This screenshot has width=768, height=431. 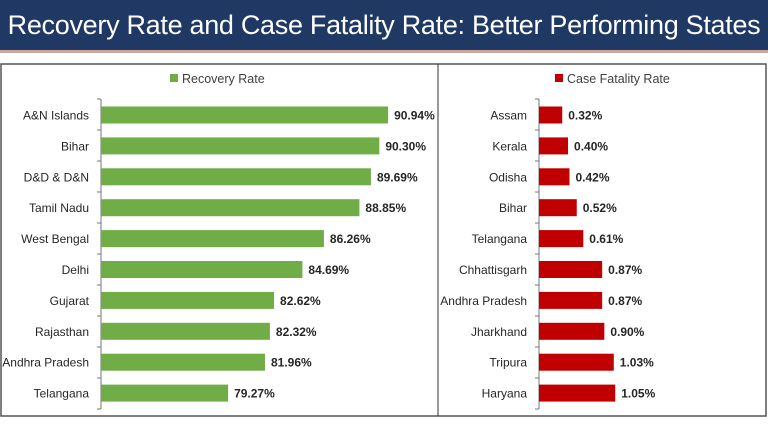 What do you see at coordinates (185, 331) in the screenshot?
I see `bar-rajasthan` at bounding box center [185, 331].